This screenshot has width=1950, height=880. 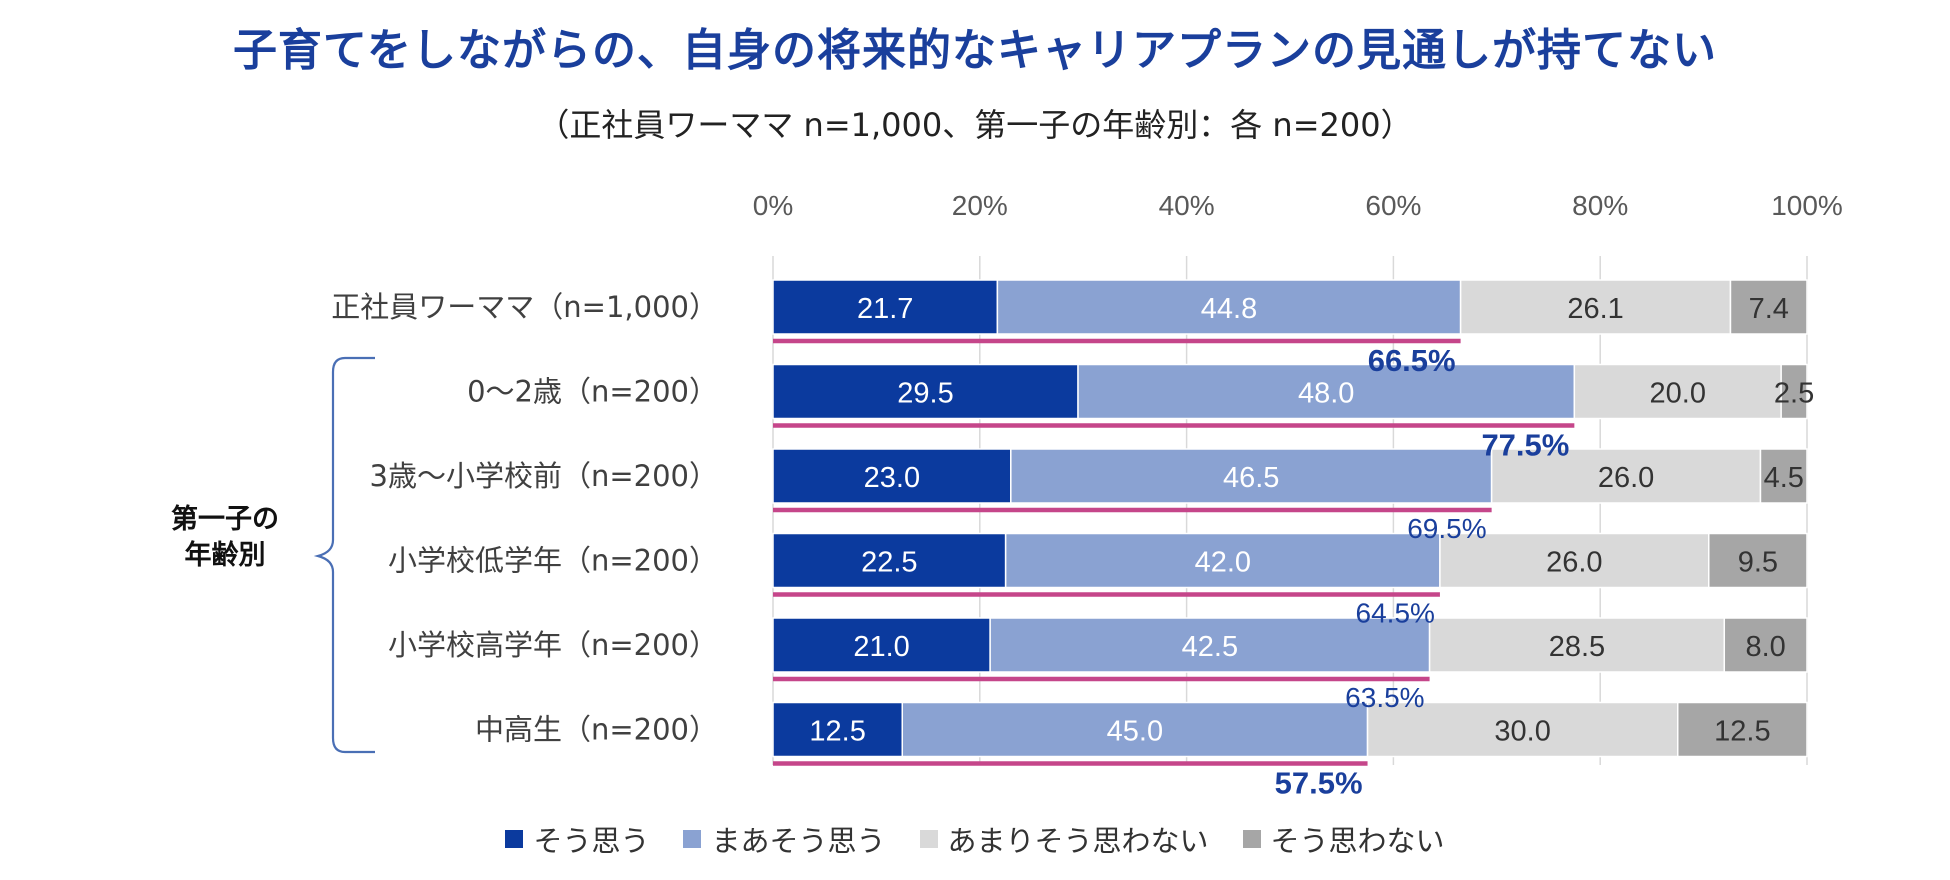 I want to click on legend: そう思う まあそう思う あまりそう思わない そう思わない, so click(x=975, y=839).